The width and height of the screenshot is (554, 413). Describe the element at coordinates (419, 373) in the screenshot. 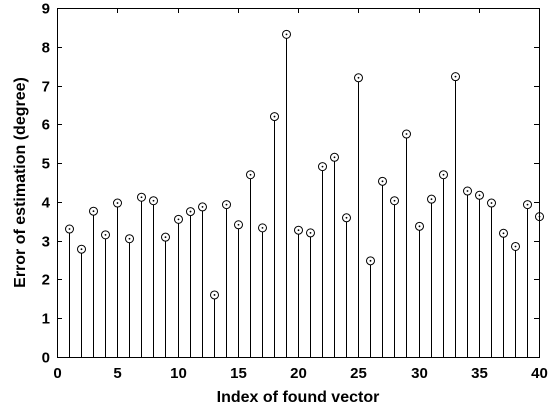

I see `x-tick-label: 30` at that location.